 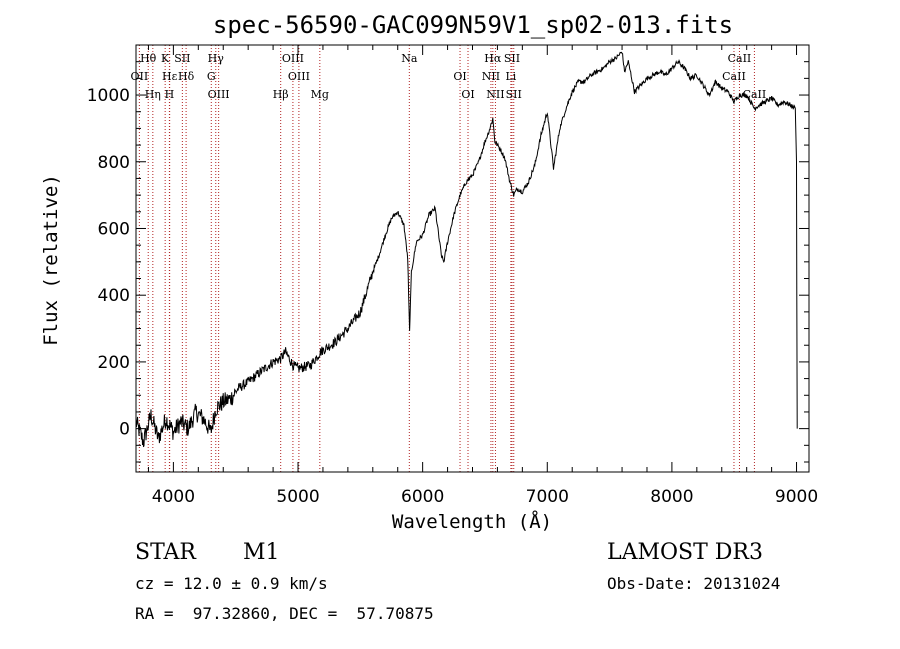 I want to click on marker-label-4: Hε, so click(x=170, y=76).